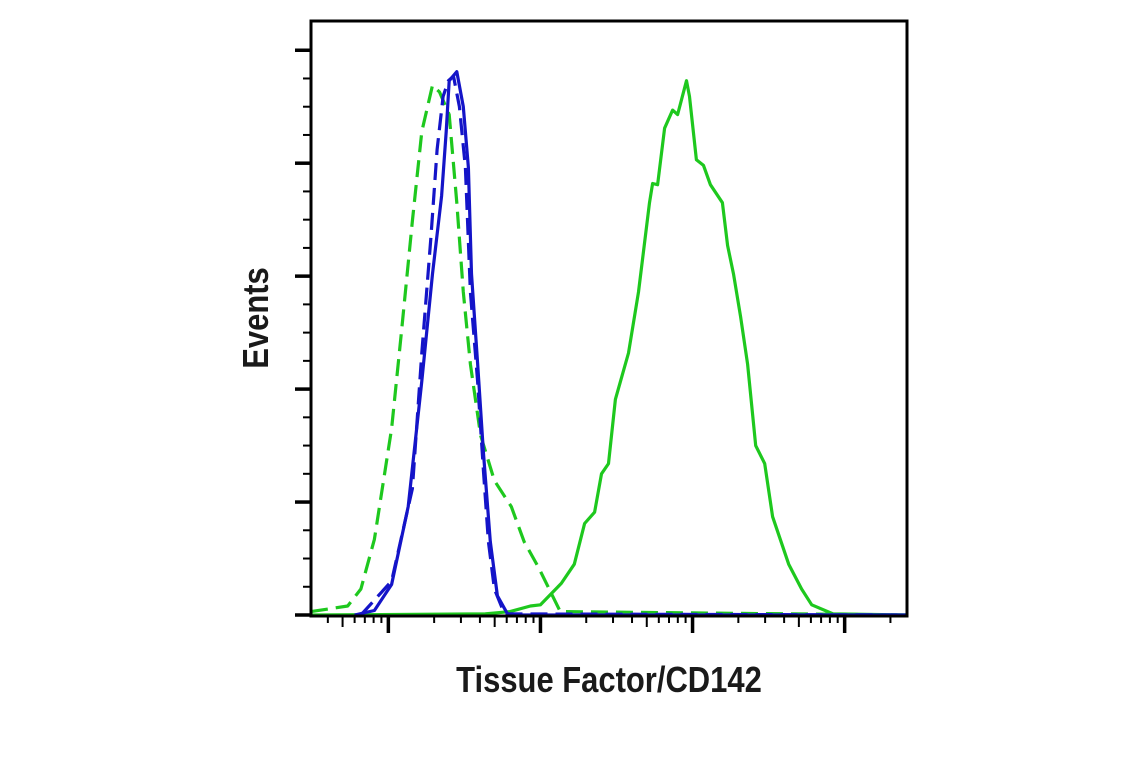  I want to click on y-axis-title: Events, so click(257, 317).